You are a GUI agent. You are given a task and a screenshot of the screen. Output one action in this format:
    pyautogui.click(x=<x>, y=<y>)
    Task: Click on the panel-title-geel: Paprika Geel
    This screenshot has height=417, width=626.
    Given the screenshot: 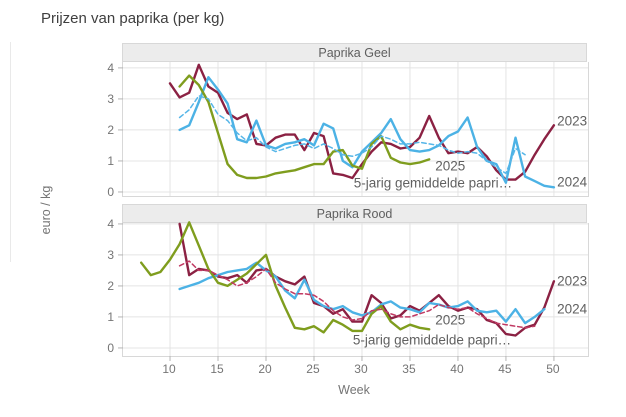 What is the action you would take?
    pyautogui.click(x=354, y=52)
    